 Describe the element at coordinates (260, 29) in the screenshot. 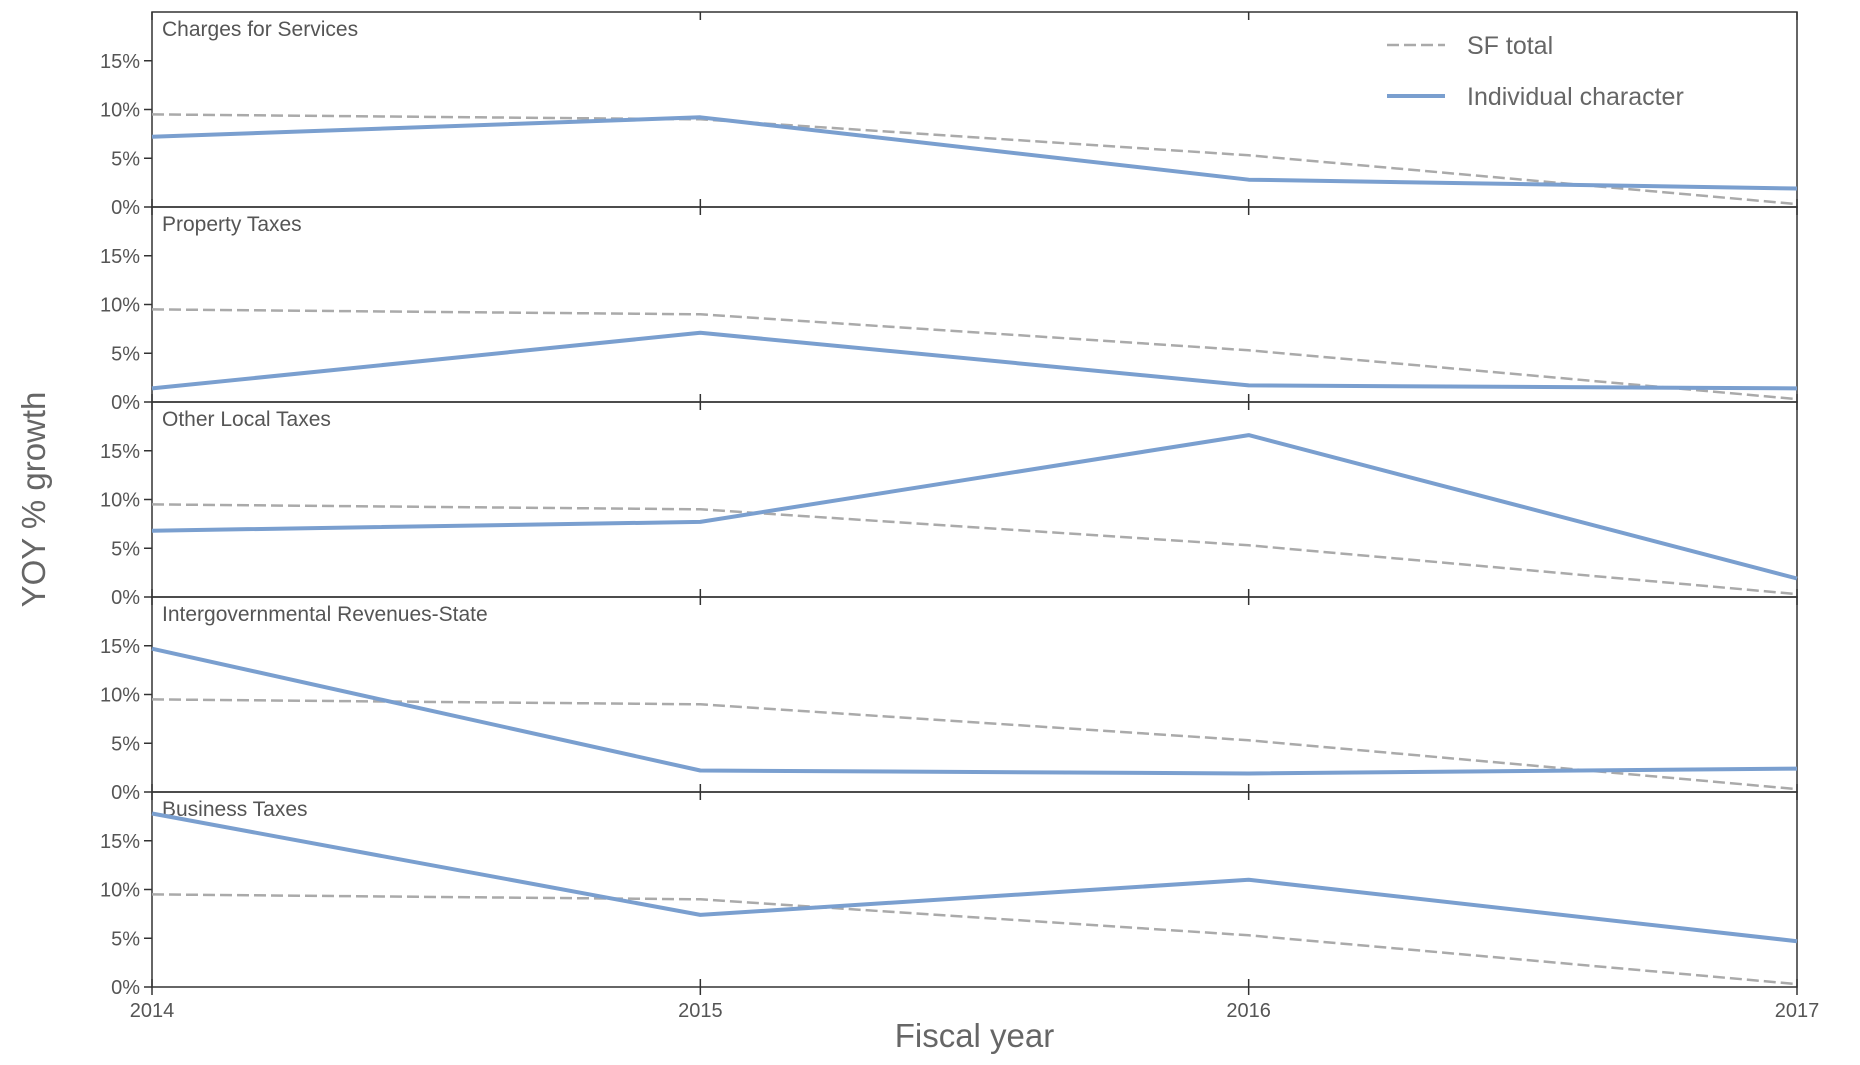

I see `panel-title: Charges for Services` at that location.